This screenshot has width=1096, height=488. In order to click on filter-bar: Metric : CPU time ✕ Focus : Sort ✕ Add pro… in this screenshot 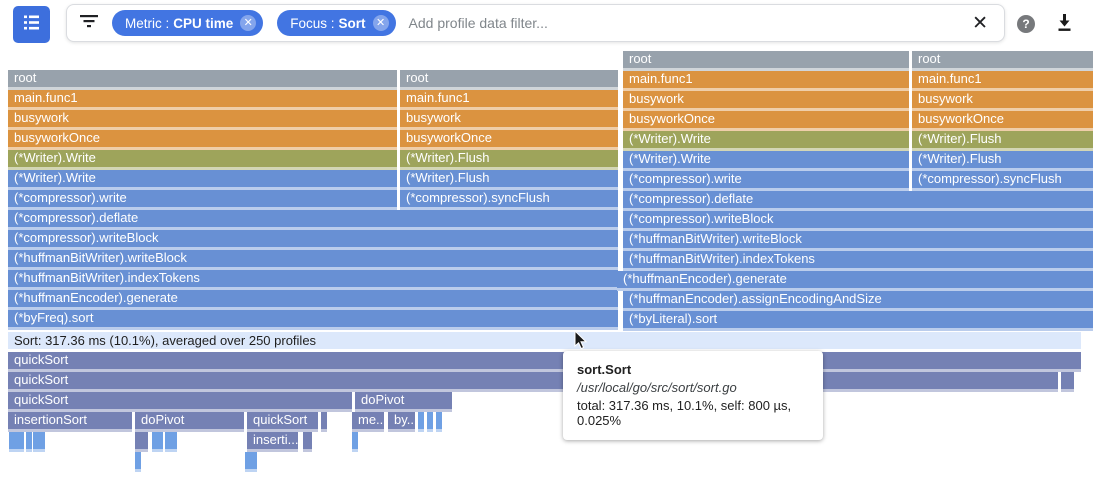, I will do `click(535, 23)`.